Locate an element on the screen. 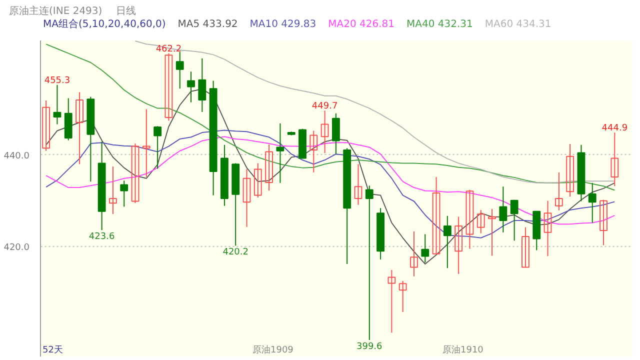 This screenshot has width=640, height=360. annotation: 455.3 is located at coordinates (57, 81).